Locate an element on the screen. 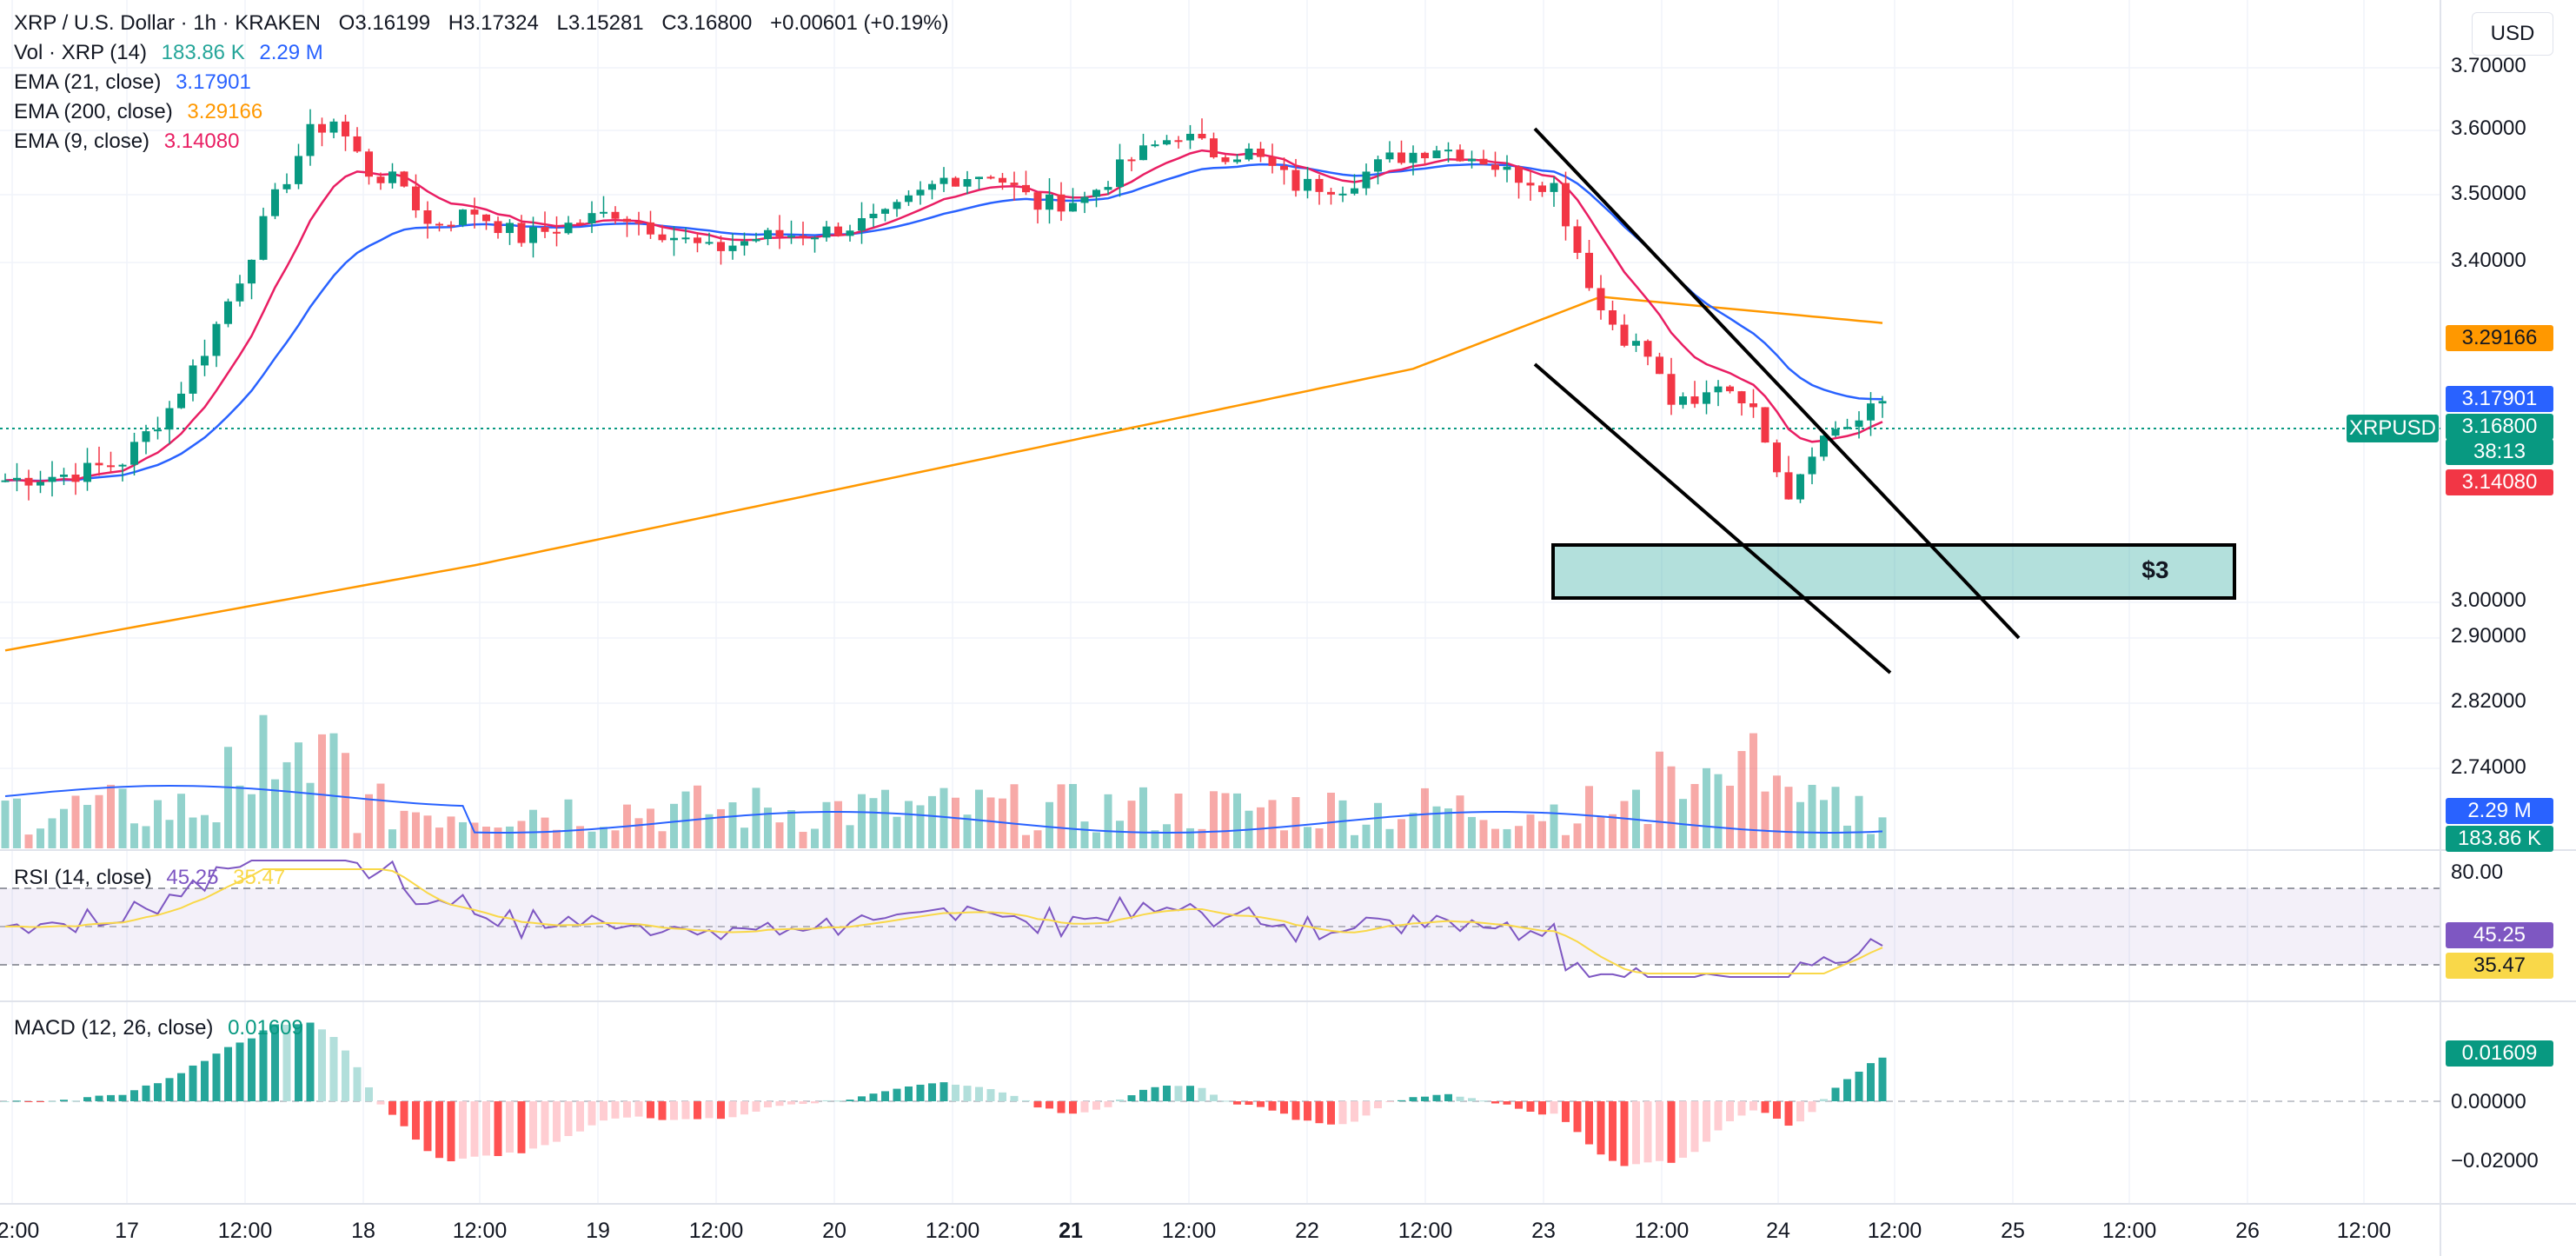  support-zone is located at coordinates (1894, 571).